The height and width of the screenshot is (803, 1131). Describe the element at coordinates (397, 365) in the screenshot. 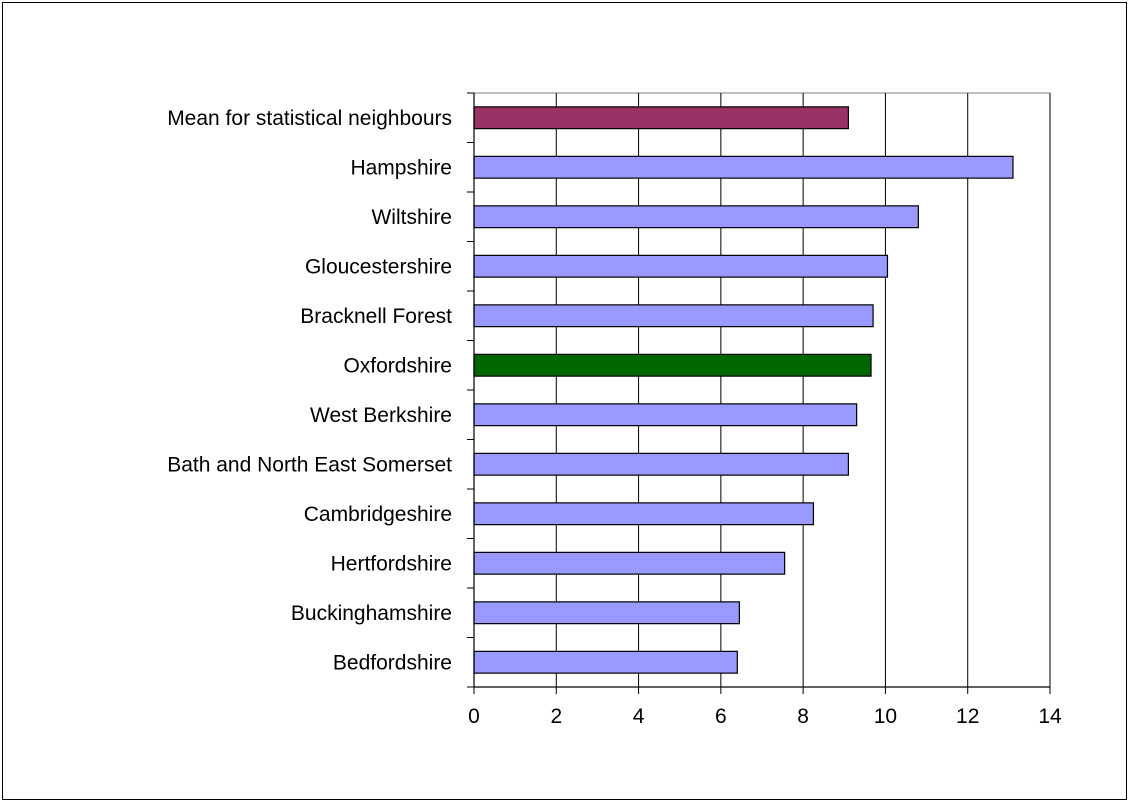

I see `category-label: Oxfordshire` at that location.